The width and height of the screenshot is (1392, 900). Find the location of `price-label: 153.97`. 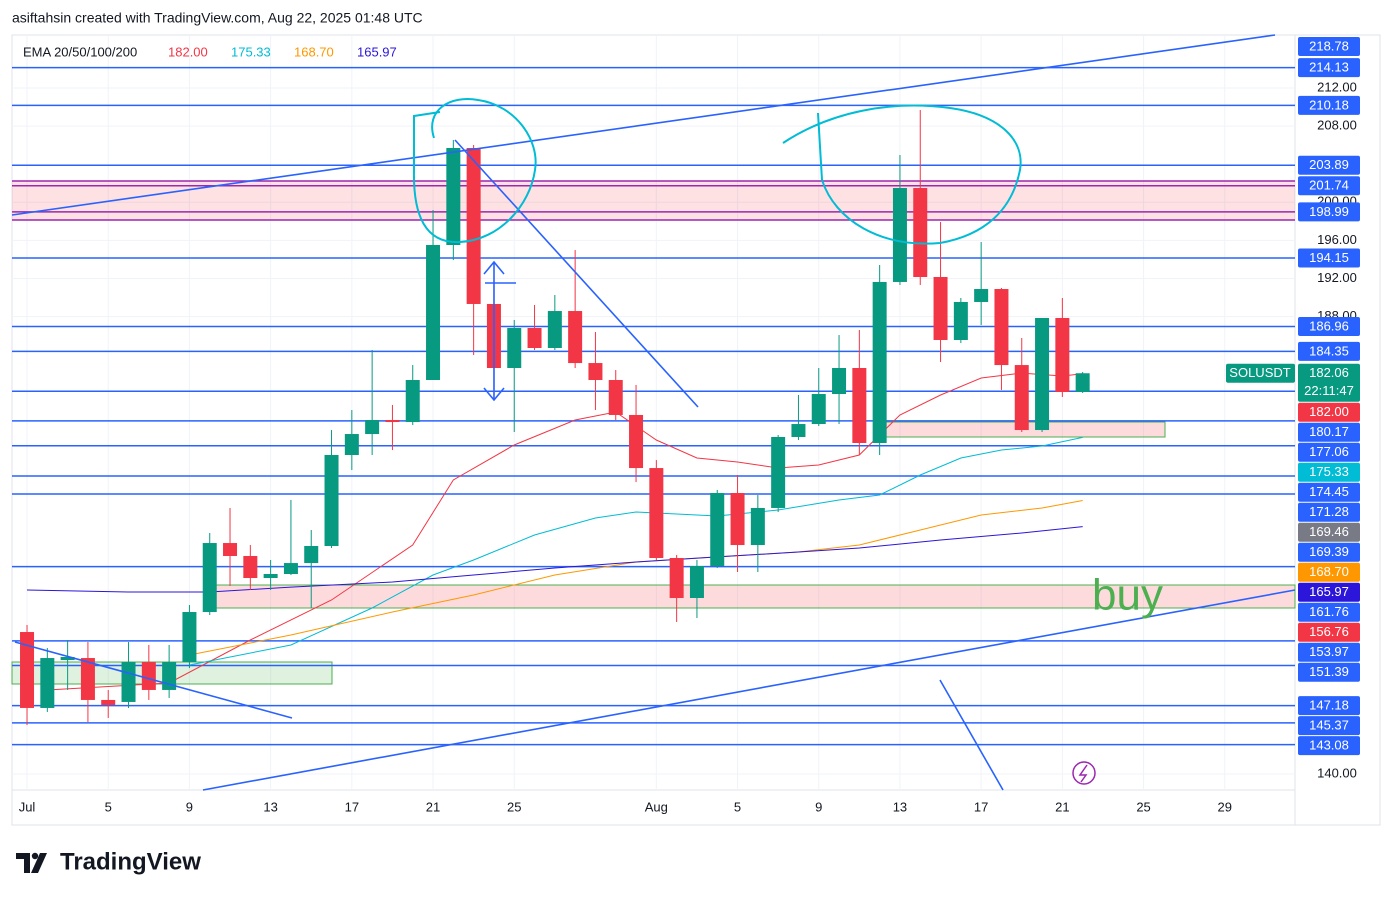

price-label: 153.97 is located at coordinates (1329, 651).